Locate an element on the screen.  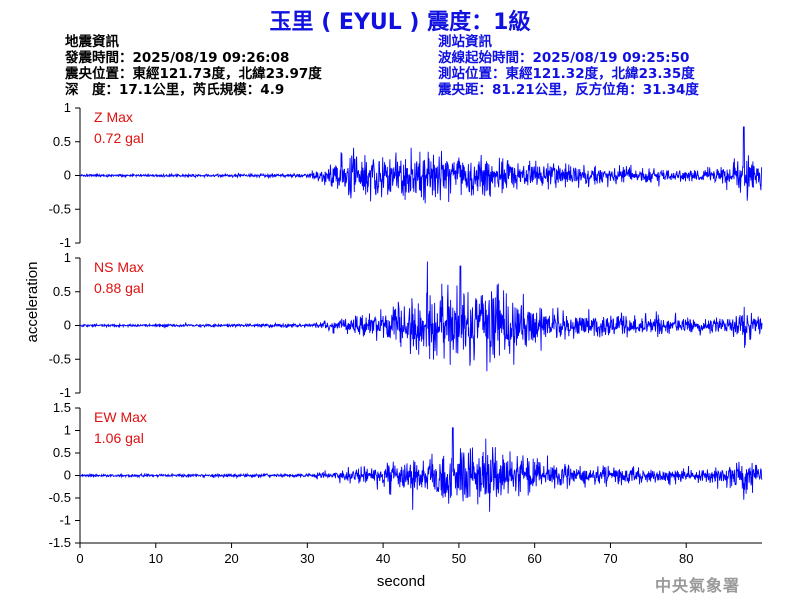
max-label-1: Z Max is located at coordinates (113, 117).